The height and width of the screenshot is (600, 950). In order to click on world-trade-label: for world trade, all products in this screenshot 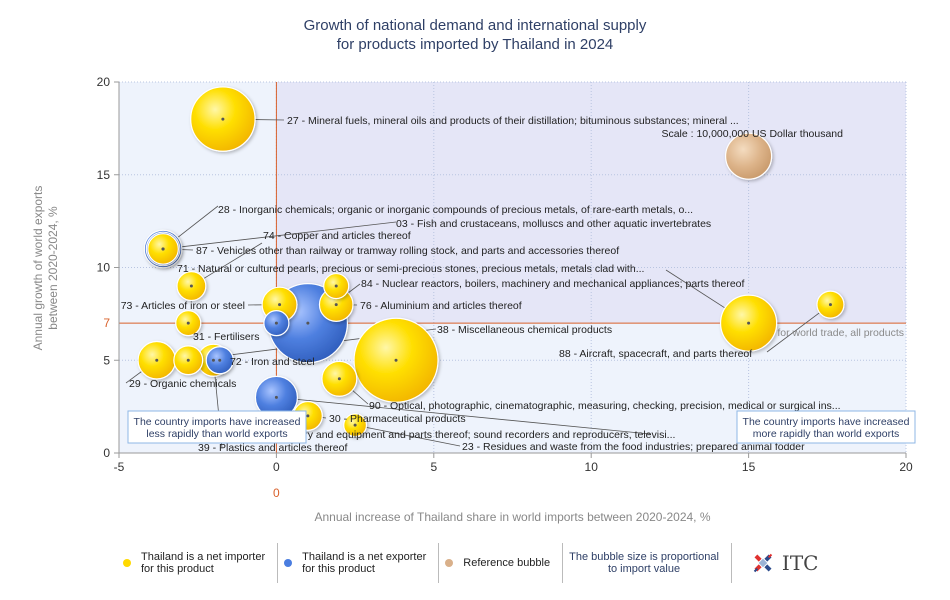, I will do `click(840, 333)`.